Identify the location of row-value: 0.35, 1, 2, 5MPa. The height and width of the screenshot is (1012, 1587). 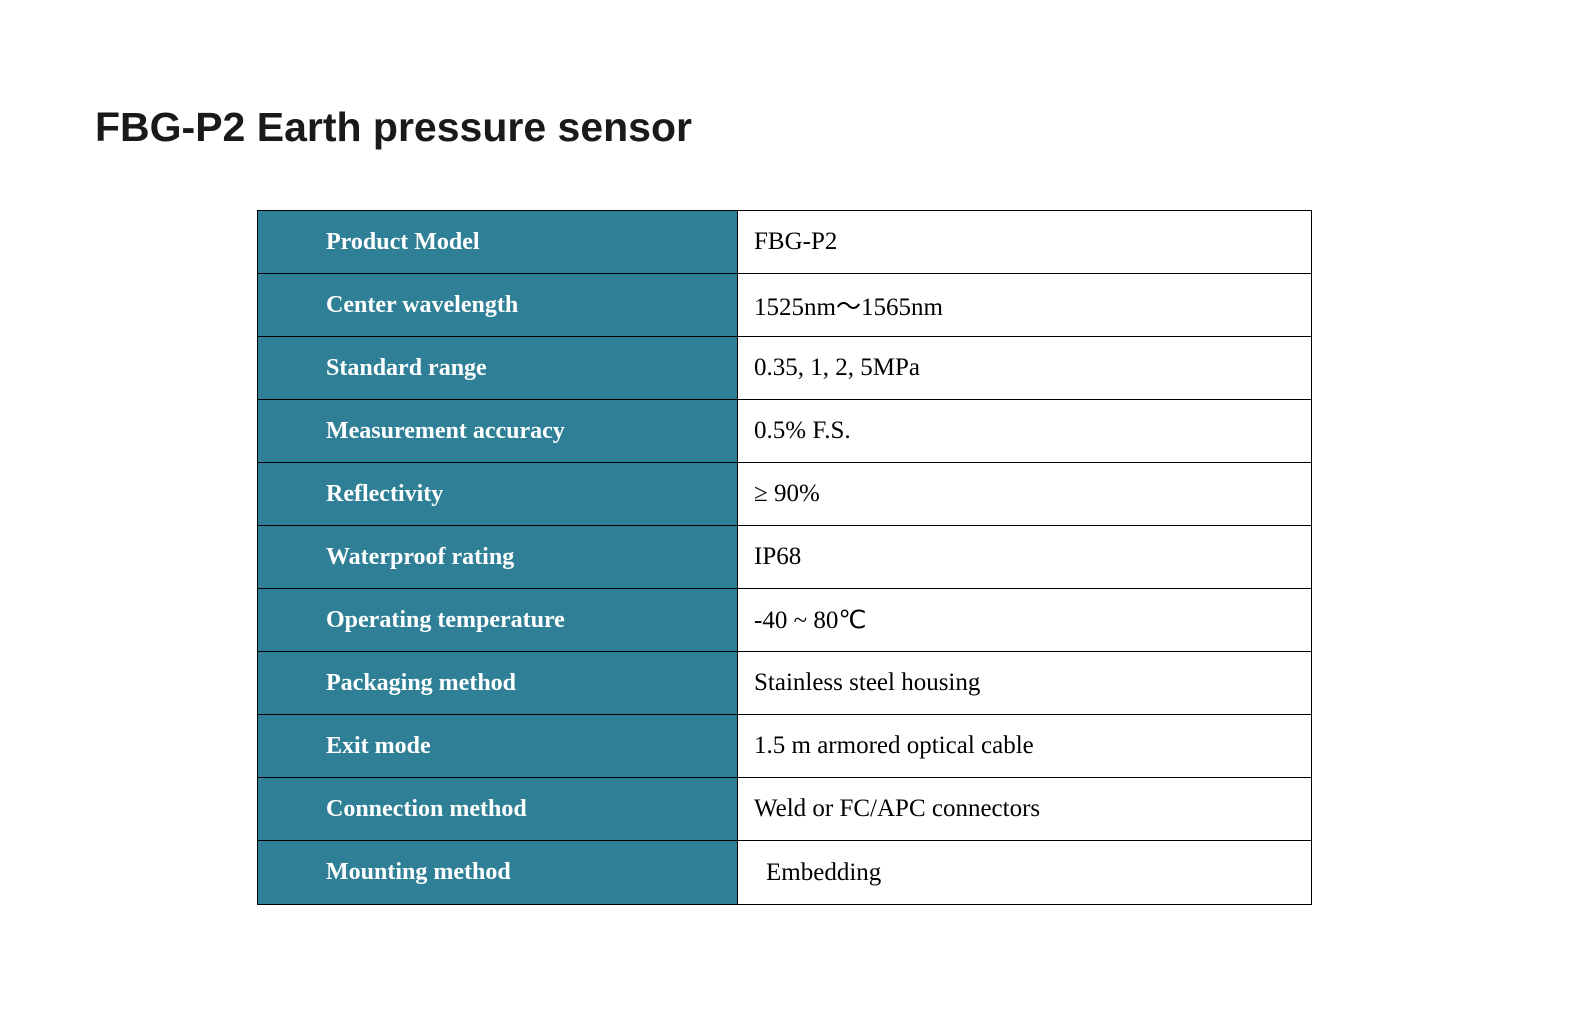
(1024, 368).